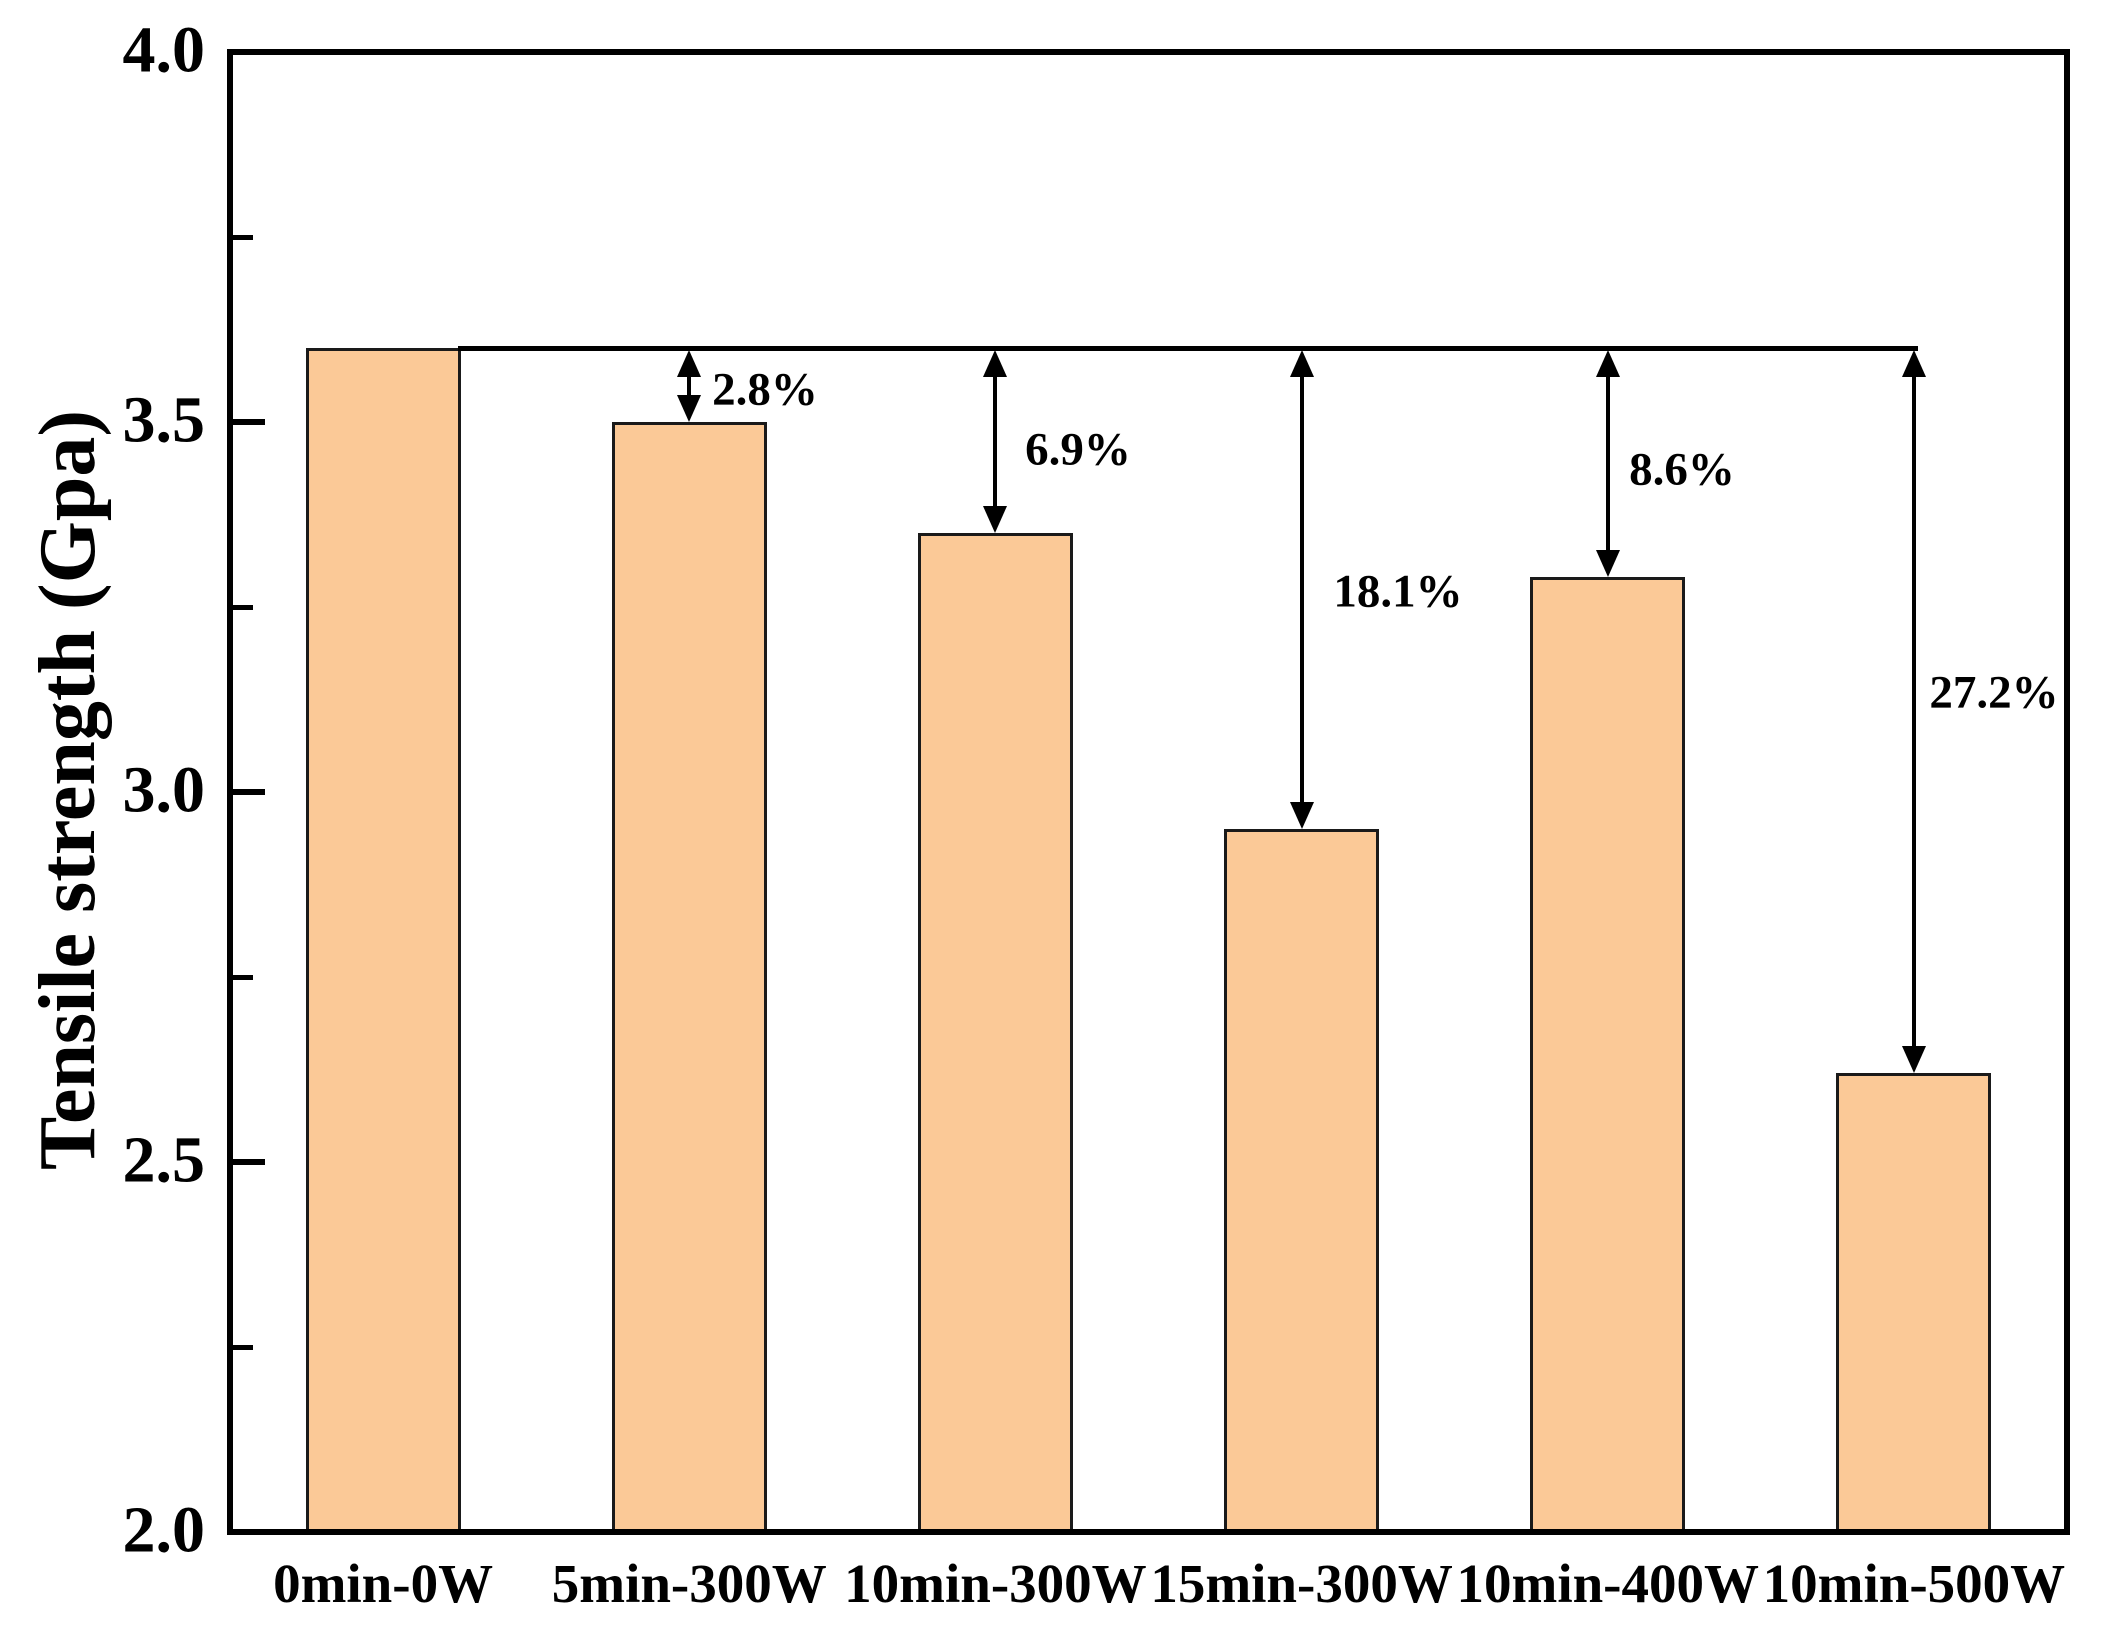 The image size is (2102, 1640). Describe the element at coordinates (164, 1530) in the screenshot. I see `y-axis-tick-label: 2.0` at that location.